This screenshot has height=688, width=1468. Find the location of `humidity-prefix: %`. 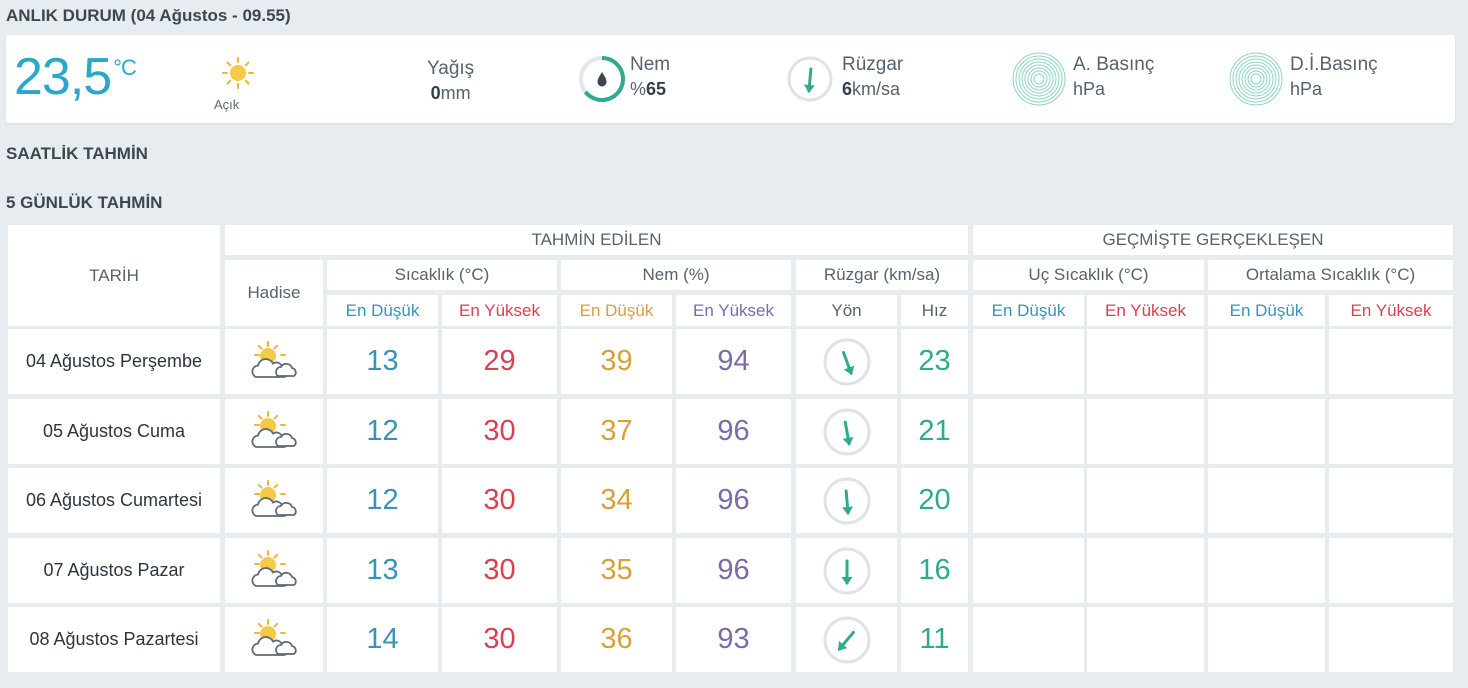

humidity-prefix: % is located at coordinates (638, 89).